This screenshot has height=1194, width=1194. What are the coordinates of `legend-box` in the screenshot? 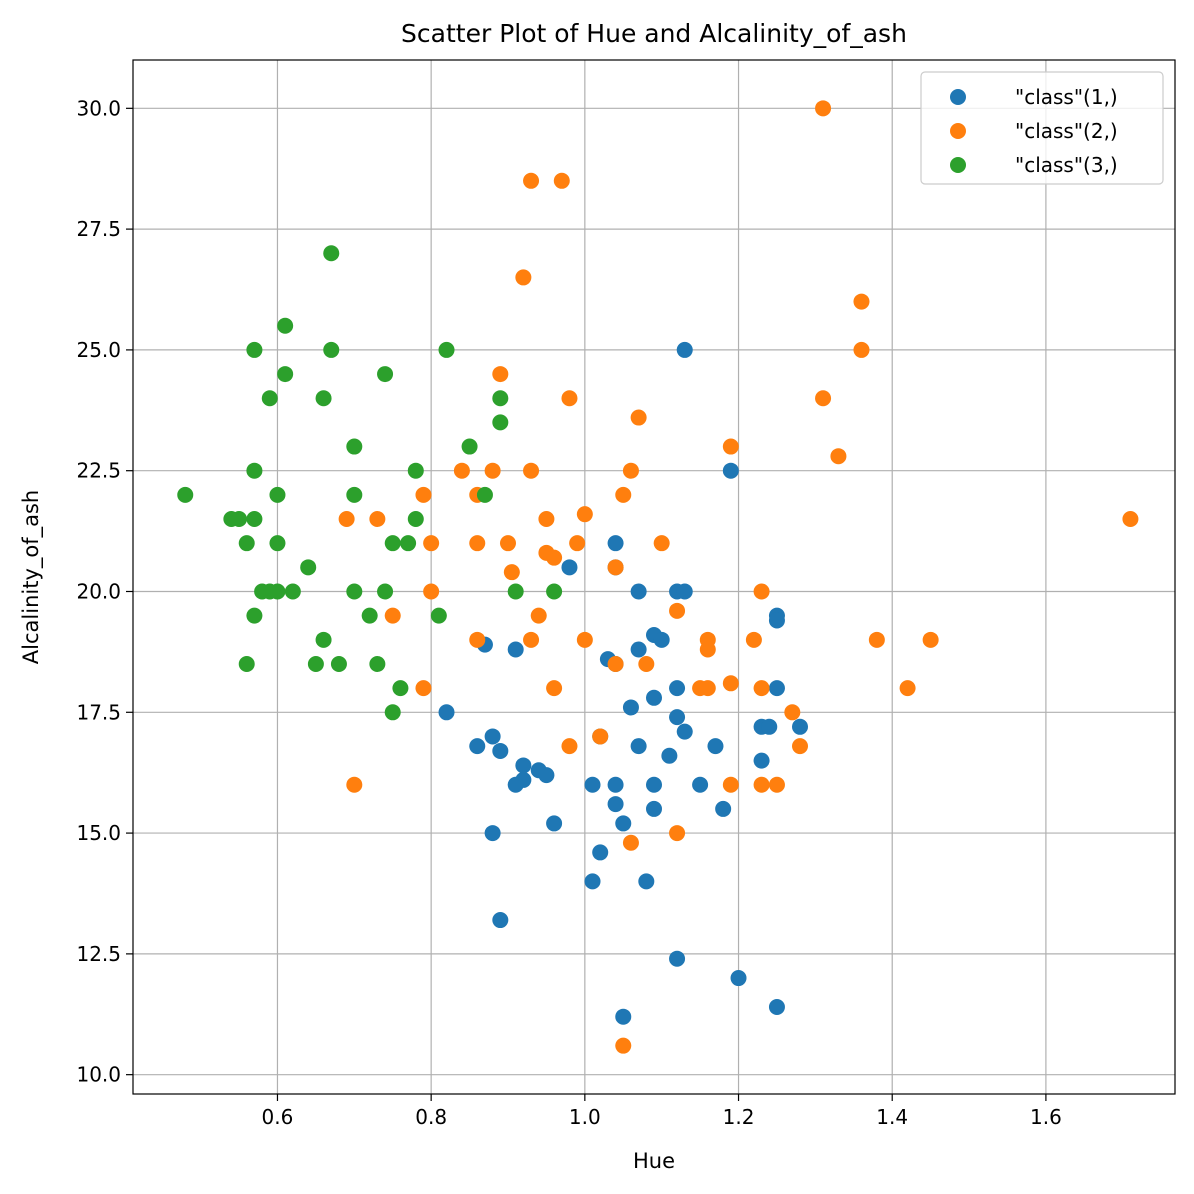 It's located at (1042, 128).